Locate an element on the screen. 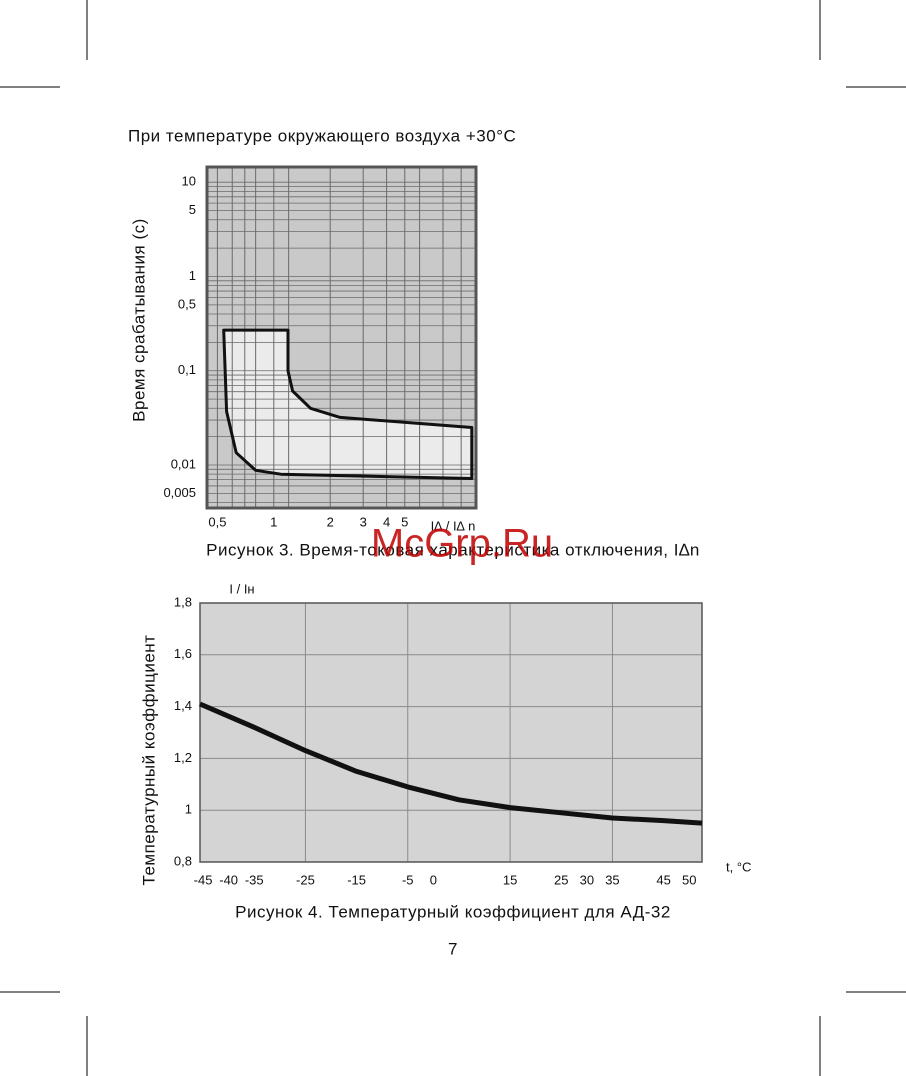 This screenshot has width=906, height=1076. y-tick-label: 1,2 is located at coordinates (183, 757).